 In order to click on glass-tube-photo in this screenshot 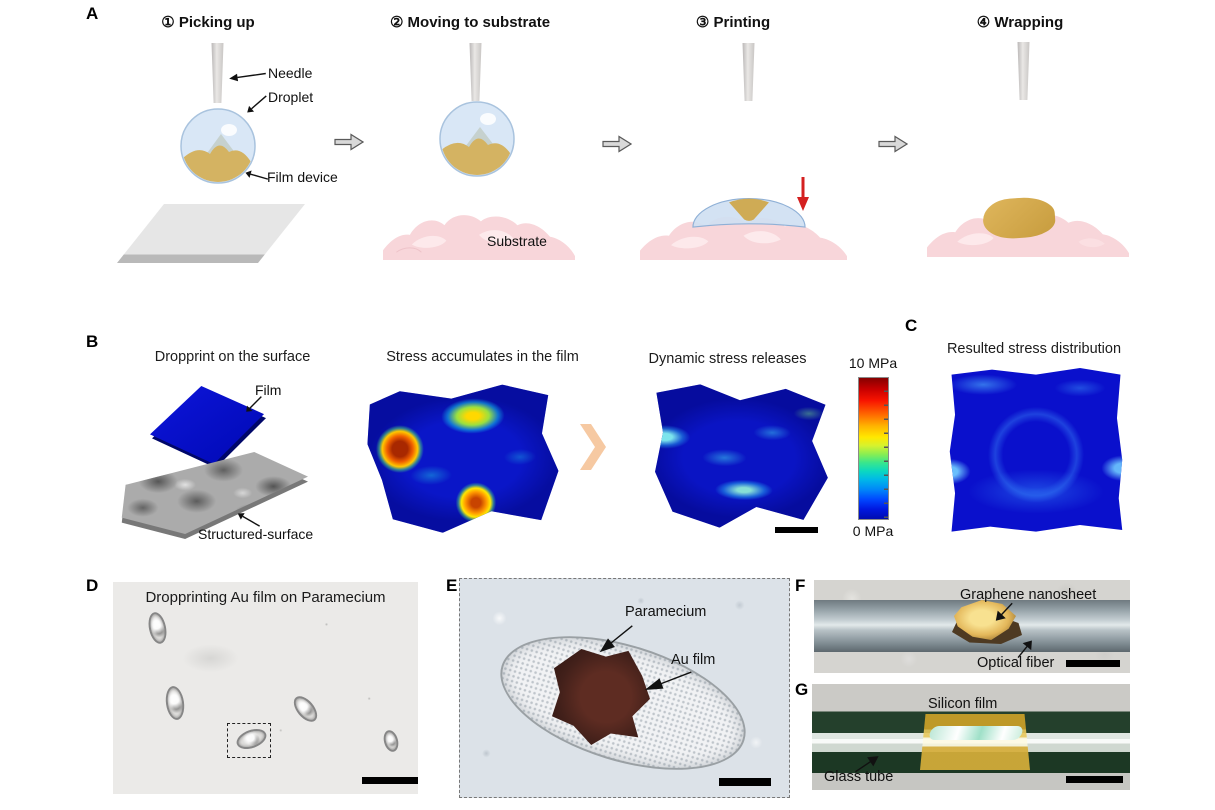, I will do `click(971, 737)`.